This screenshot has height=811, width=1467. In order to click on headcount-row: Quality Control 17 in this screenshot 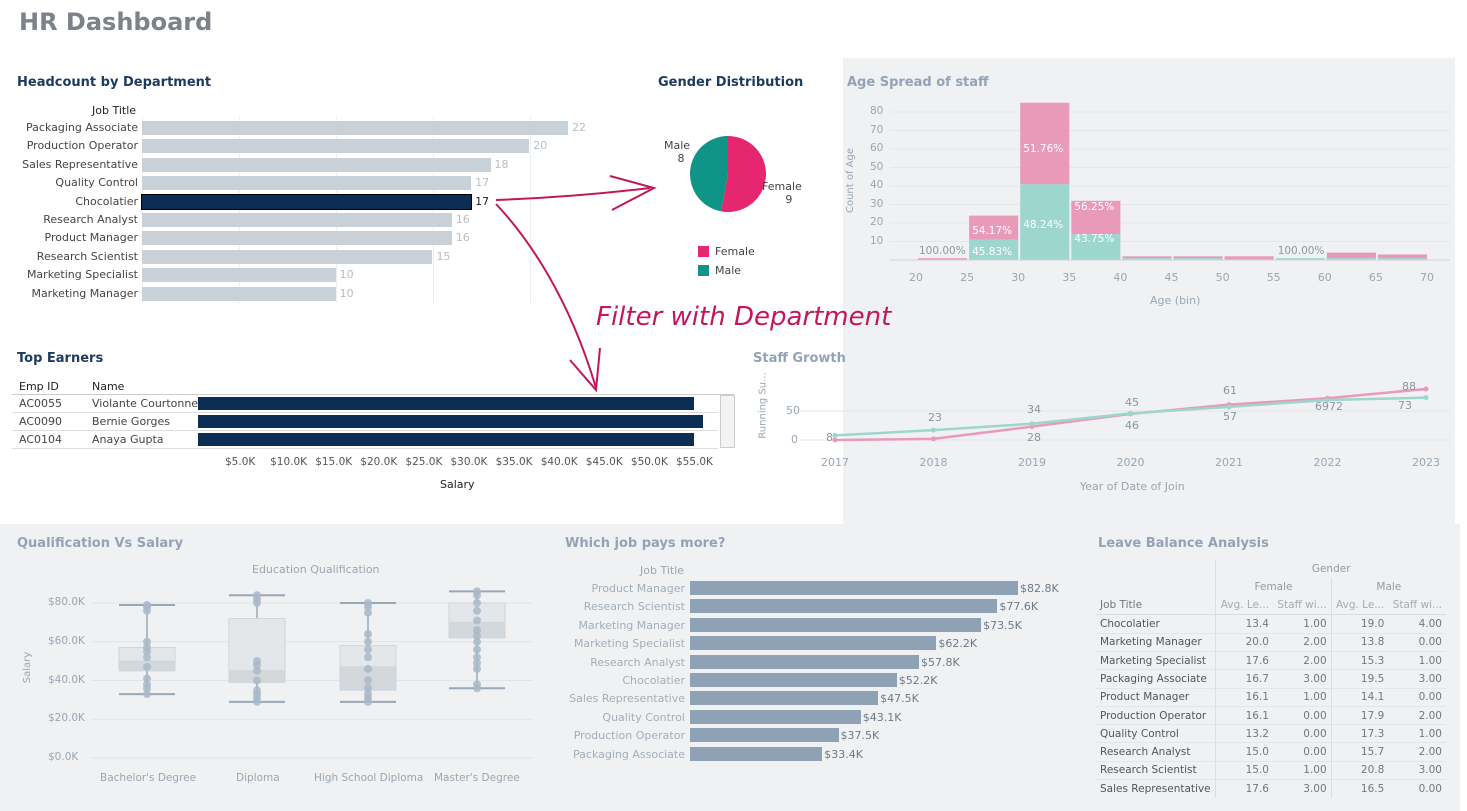, I will do `click(310, 183)`.